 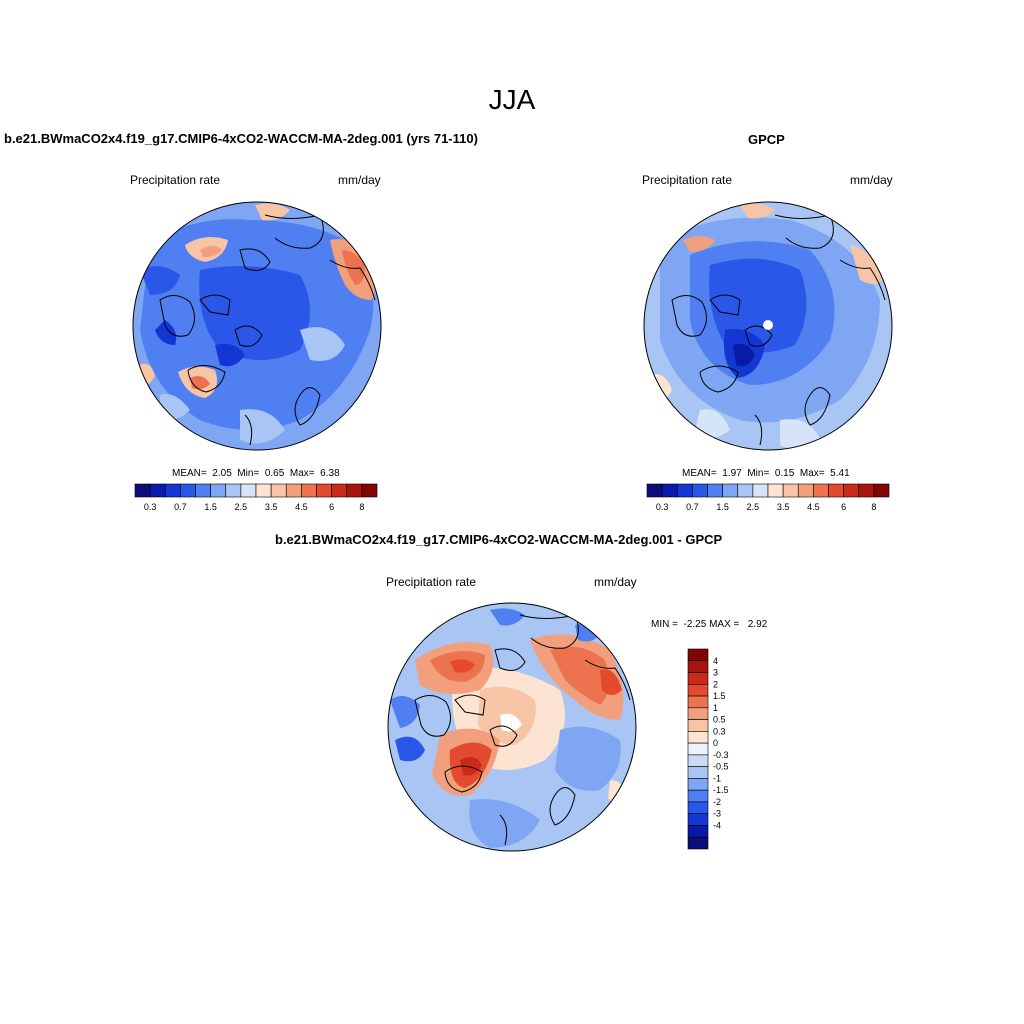 I want to click on diff-colorbar: 4 32 1.5 1 0.50.3 0 -0.3 -0.5-1 -1.5 -2 -3-4, so click(x=708, y=749).